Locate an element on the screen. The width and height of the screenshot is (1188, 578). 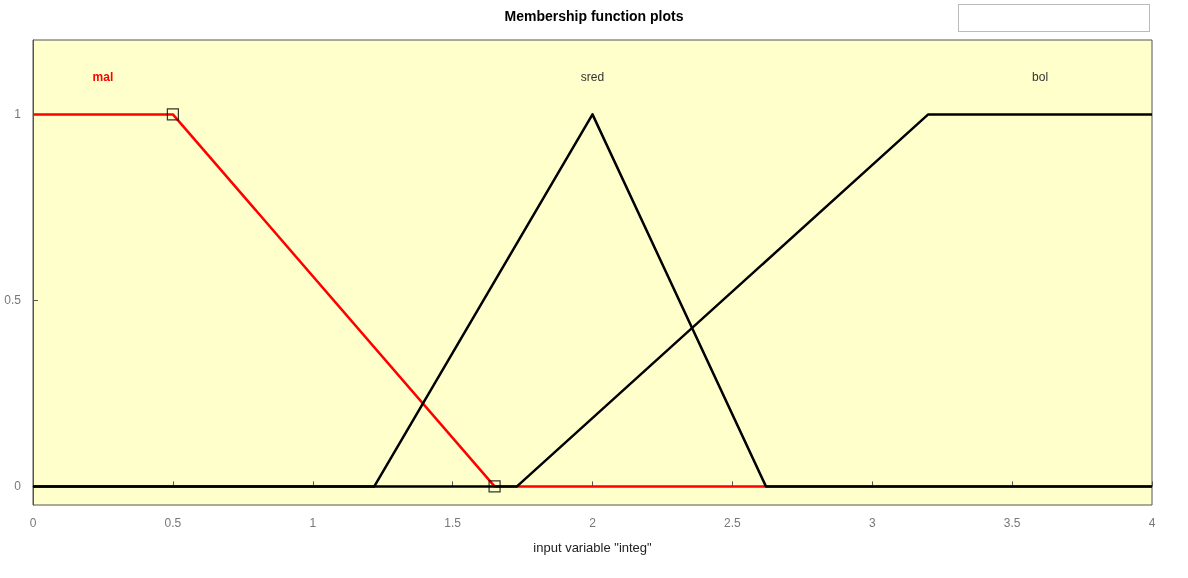
text: mal is located at coordinates (103, 77).